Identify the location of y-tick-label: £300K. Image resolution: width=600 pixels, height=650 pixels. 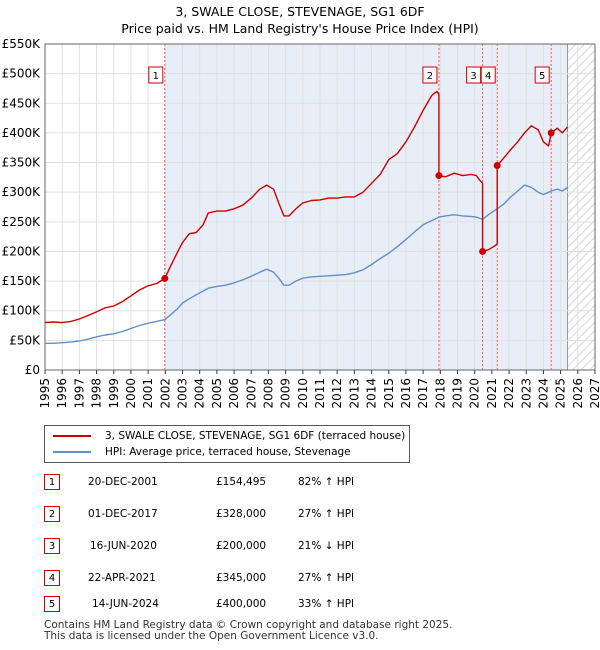
(22, 192).